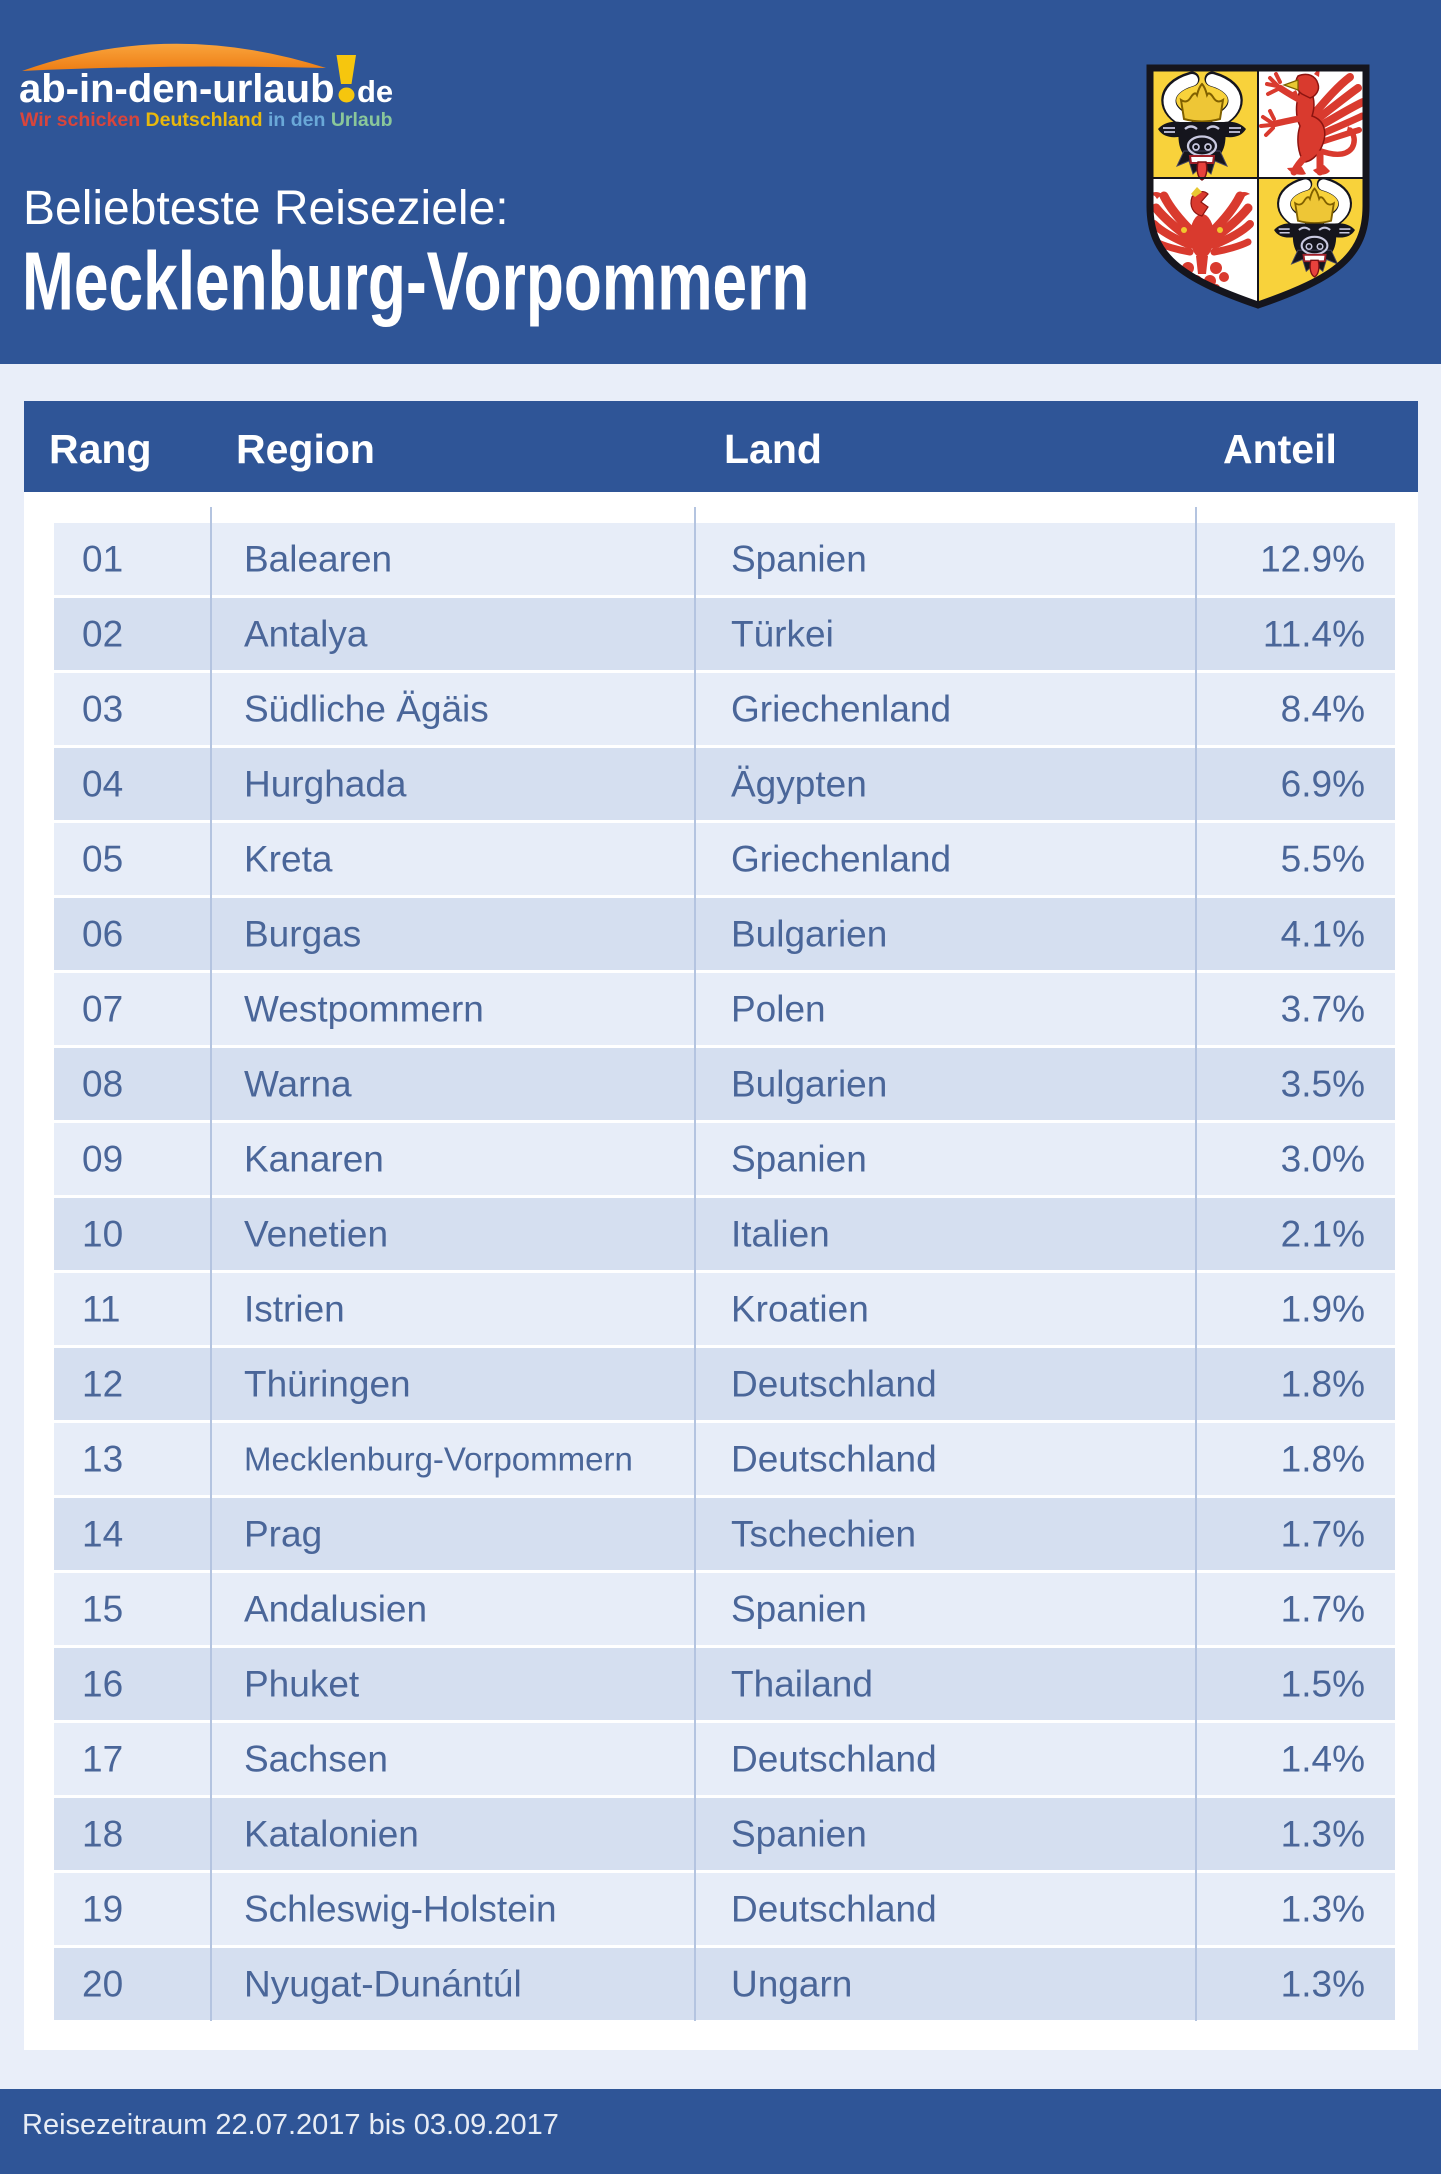 Image resolution: width=1441 pixels, height=2174 pixels. Describe the element at coordinates (375, 91) in the screenshot. I see `svg-text: de` at that location.